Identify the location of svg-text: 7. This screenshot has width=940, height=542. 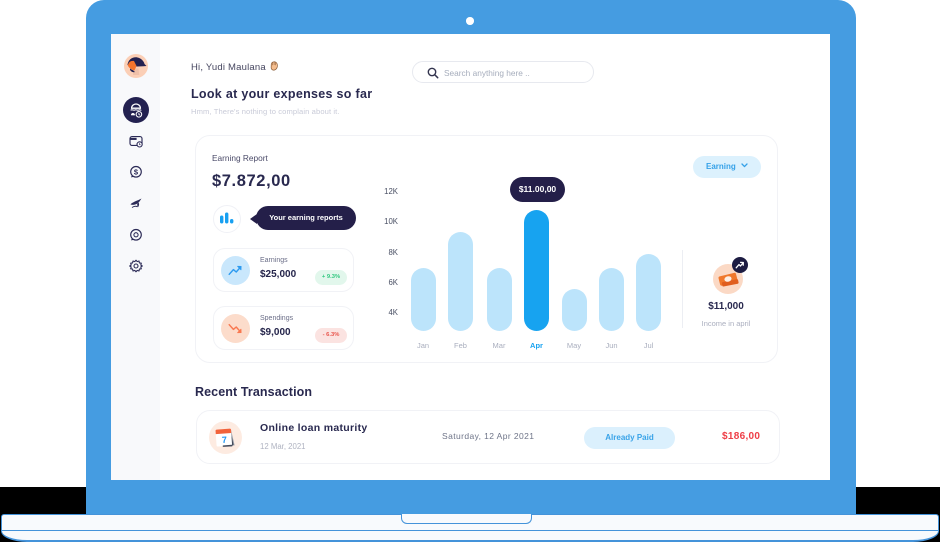
(225, 440).